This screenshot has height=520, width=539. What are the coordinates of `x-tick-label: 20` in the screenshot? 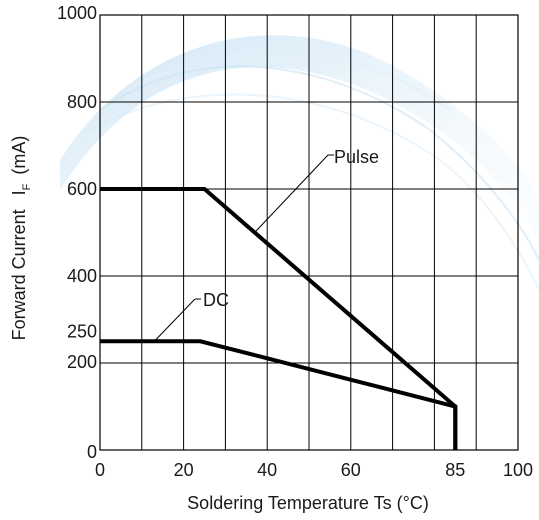 It's located at (184, 470).